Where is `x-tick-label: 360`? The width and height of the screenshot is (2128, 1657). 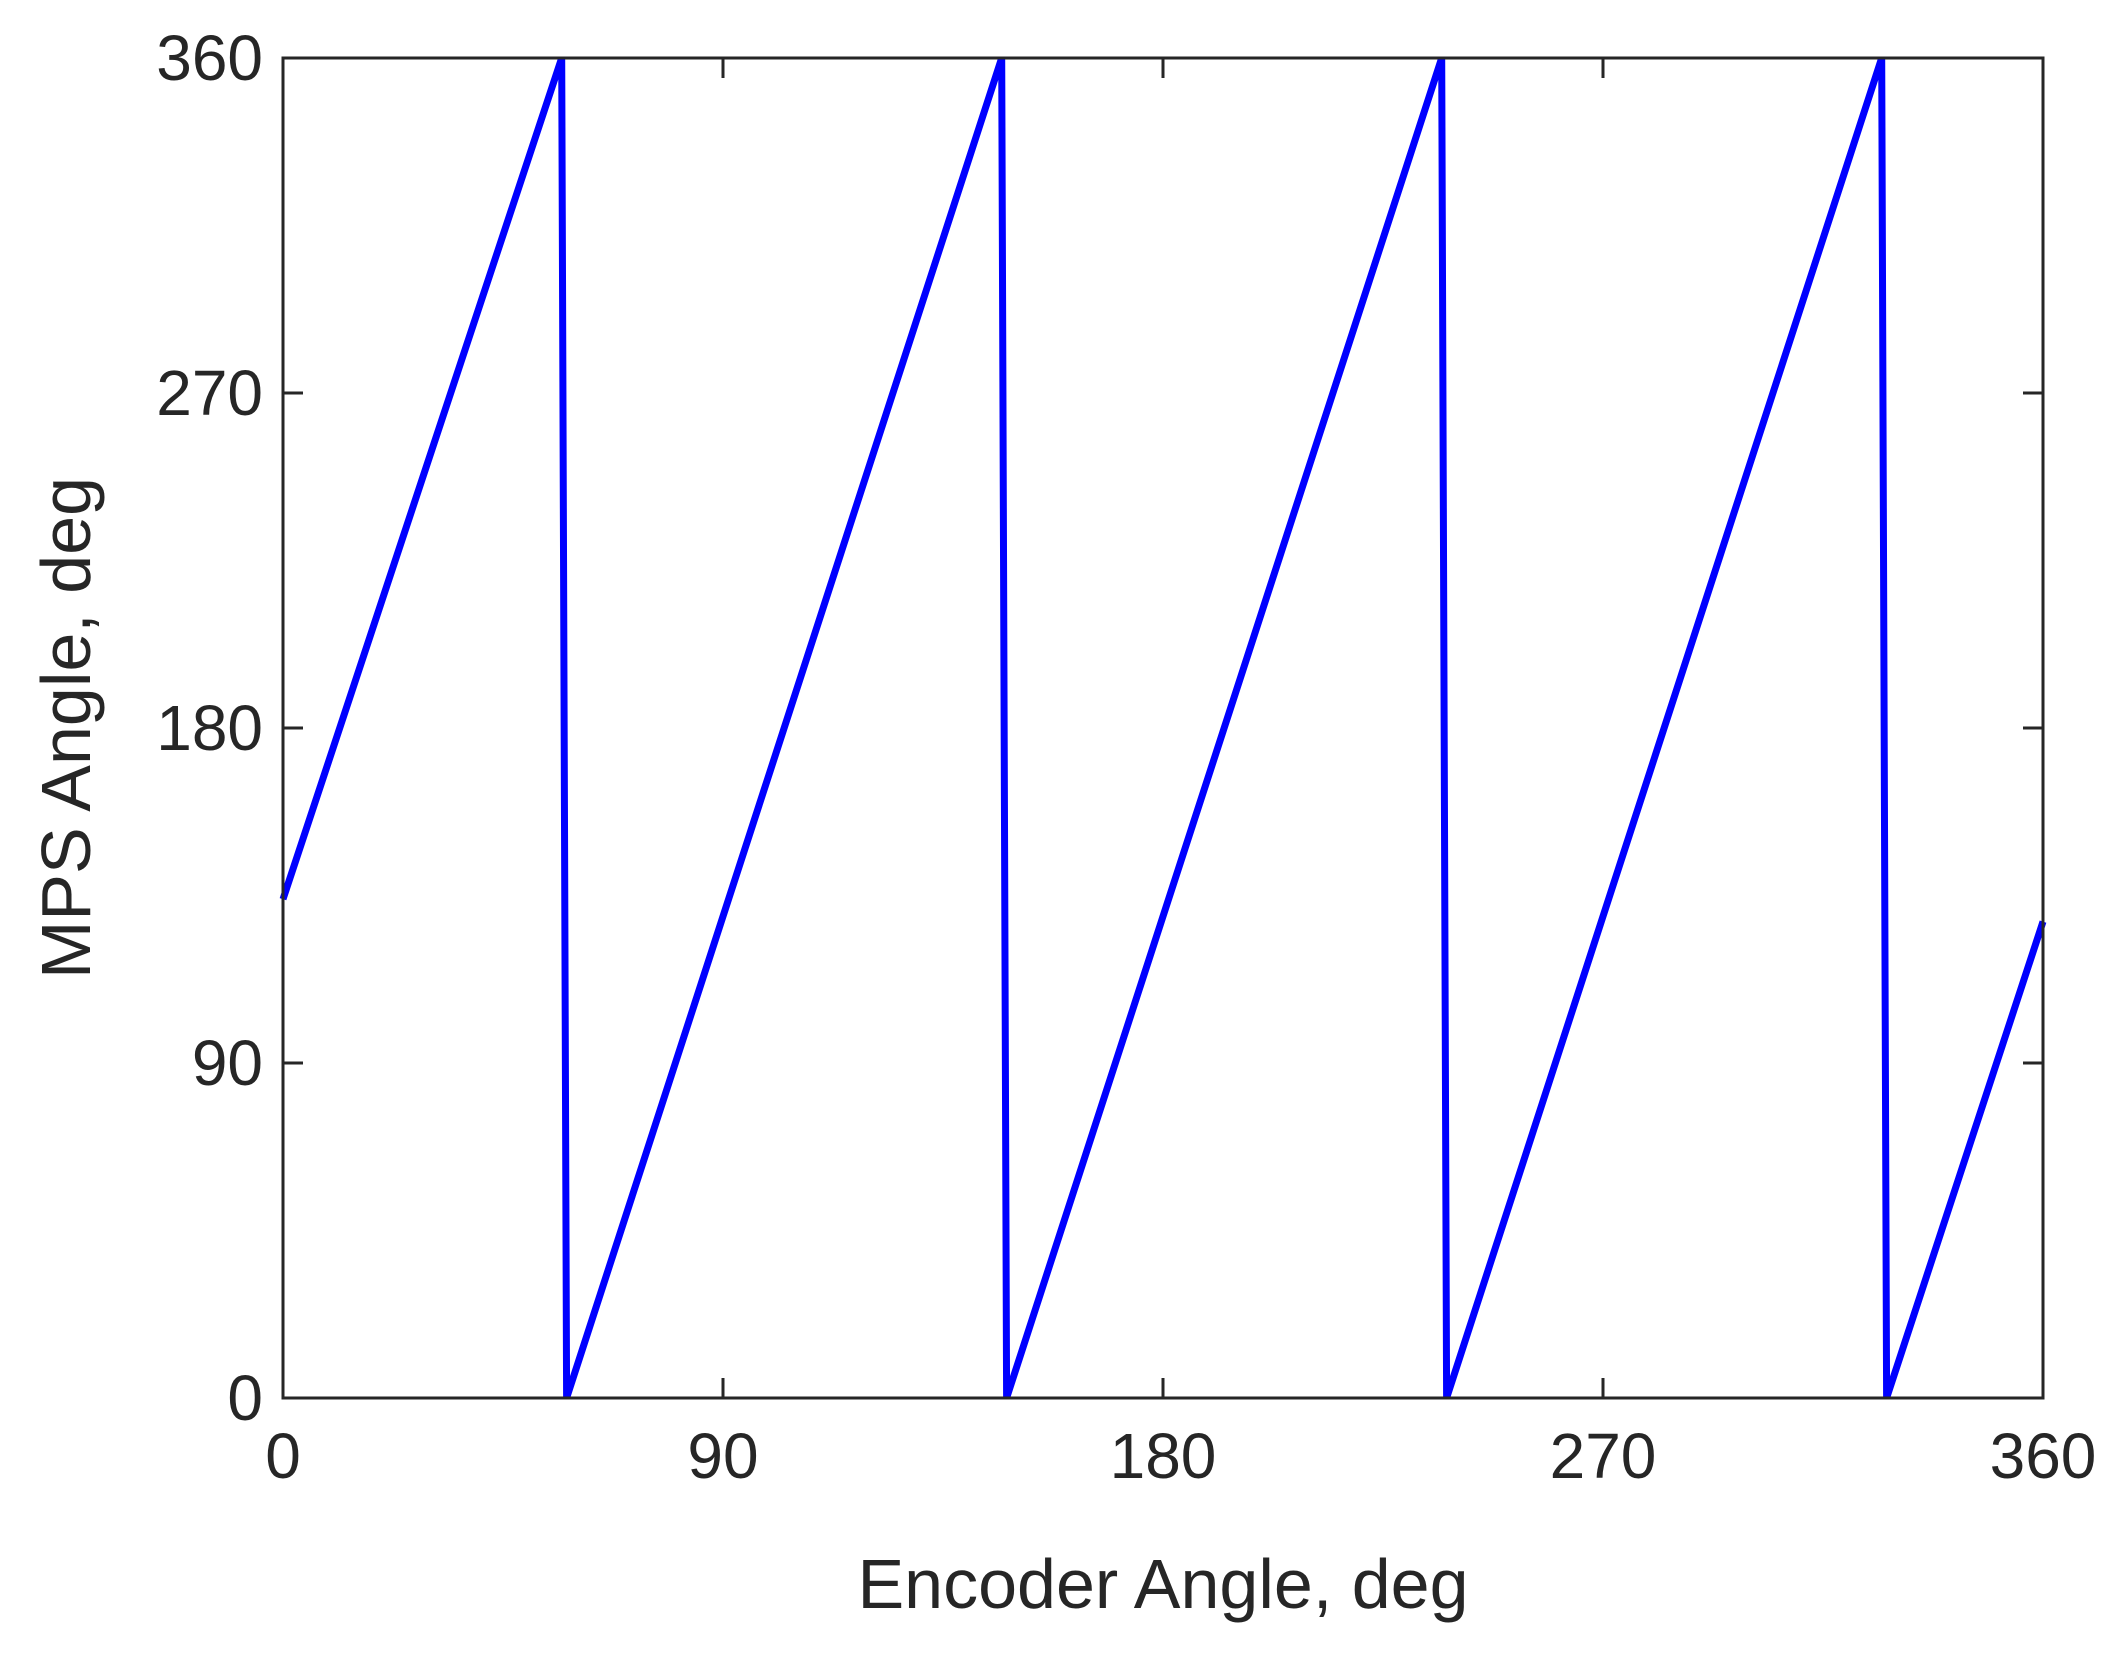
x-tick-label: 360 is located at coordinates (2043, 1456).